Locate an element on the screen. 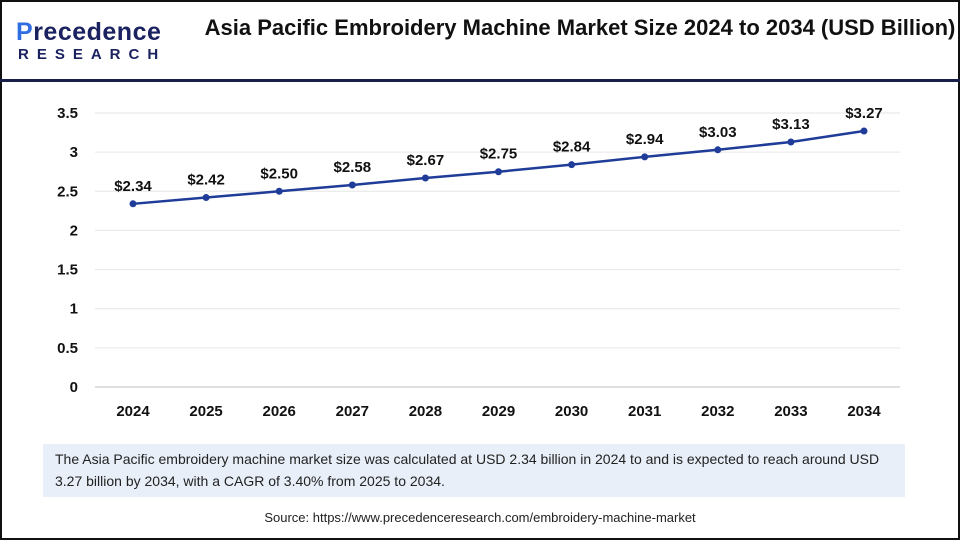  series-line is located at coordinates (498, 167).